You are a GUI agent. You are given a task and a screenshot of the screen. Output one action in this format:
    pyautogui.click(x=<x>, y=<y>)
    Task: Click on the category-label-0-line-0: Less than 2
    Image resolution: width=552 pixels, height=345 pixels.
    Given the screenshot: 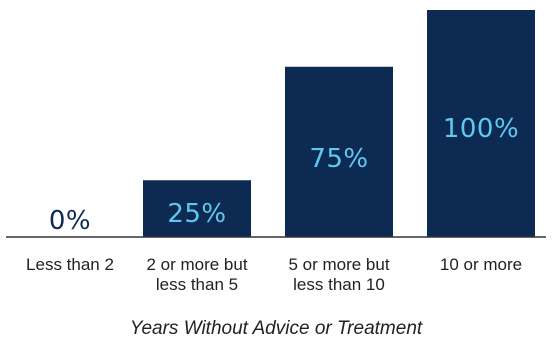 What is the action you would take?
    pyautogui.click(x=70, y=264)
    